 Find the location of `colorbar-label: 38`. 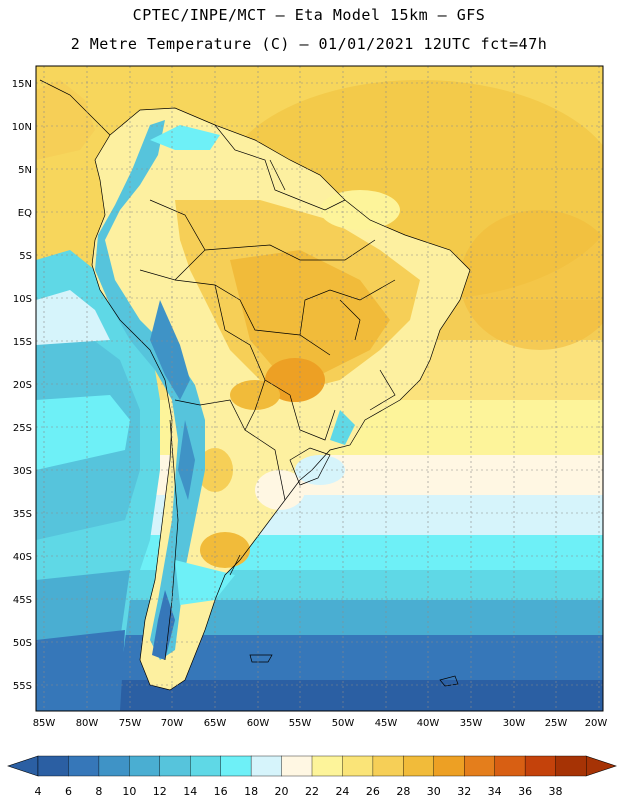

colorbar-label: 38 is located at coordinates (556, 791).